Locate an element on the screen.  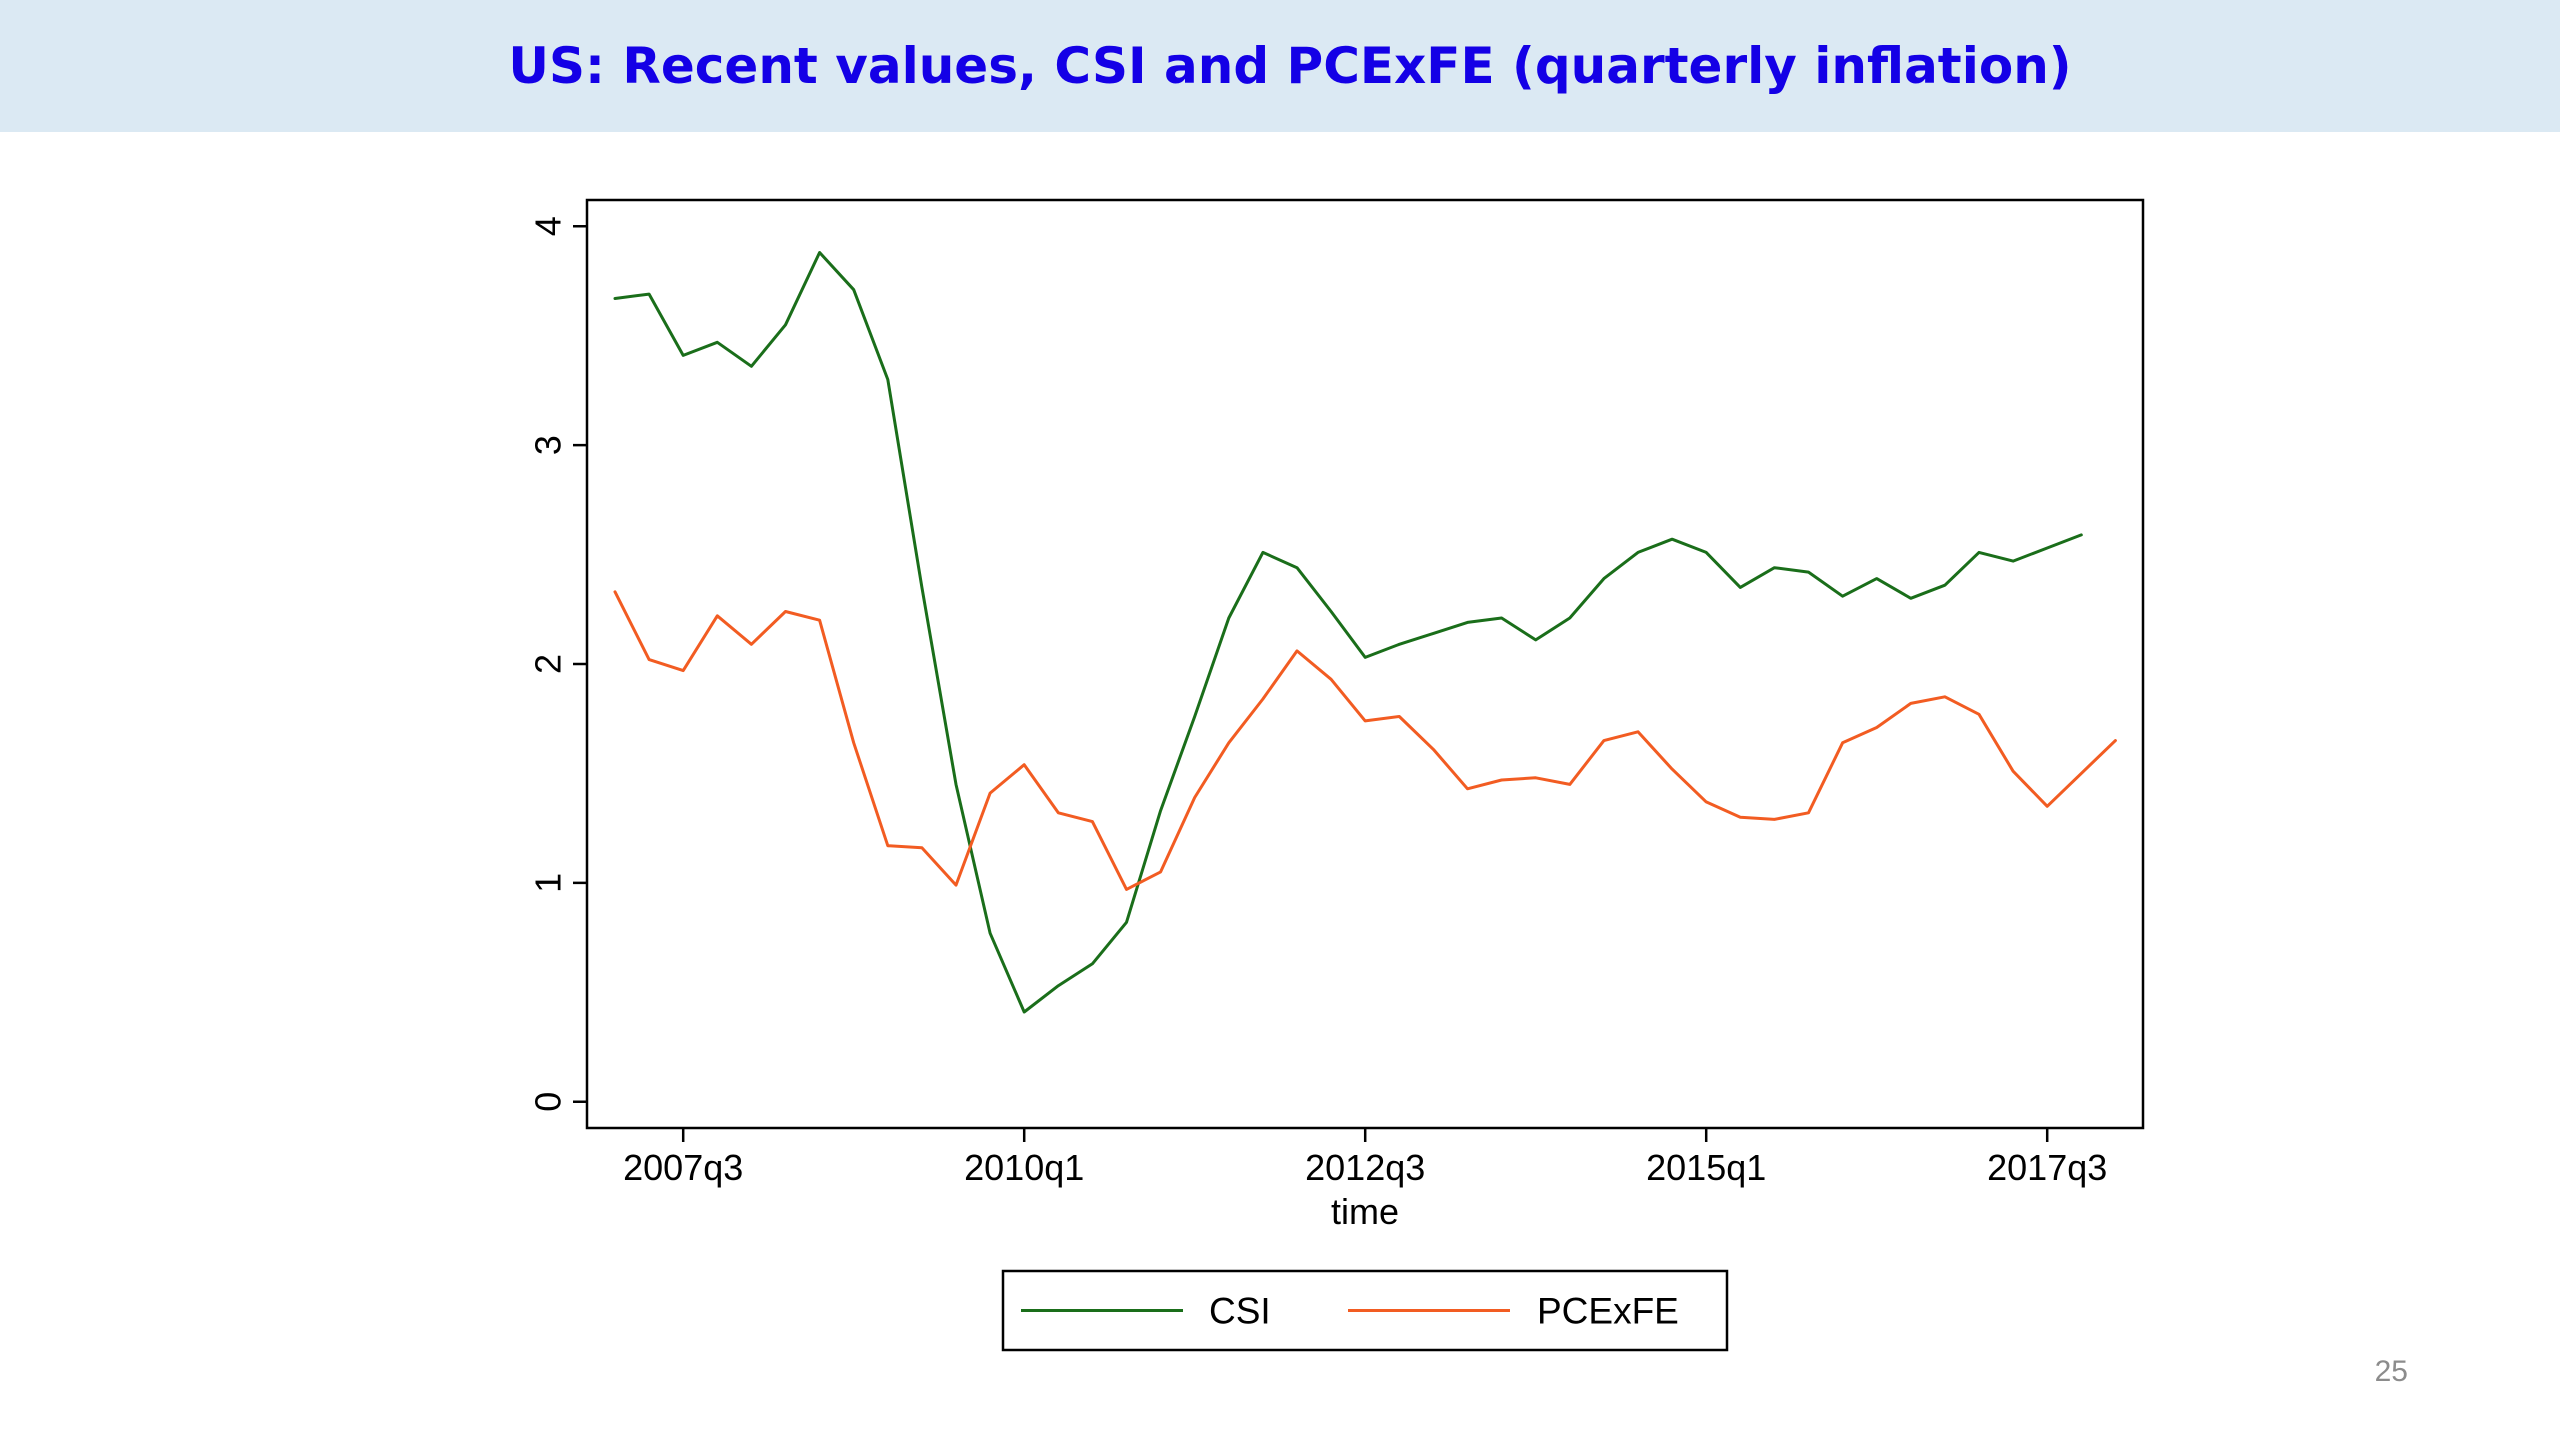
x-tick-label: 2010q1 is located at coordinates (1024, 1167).